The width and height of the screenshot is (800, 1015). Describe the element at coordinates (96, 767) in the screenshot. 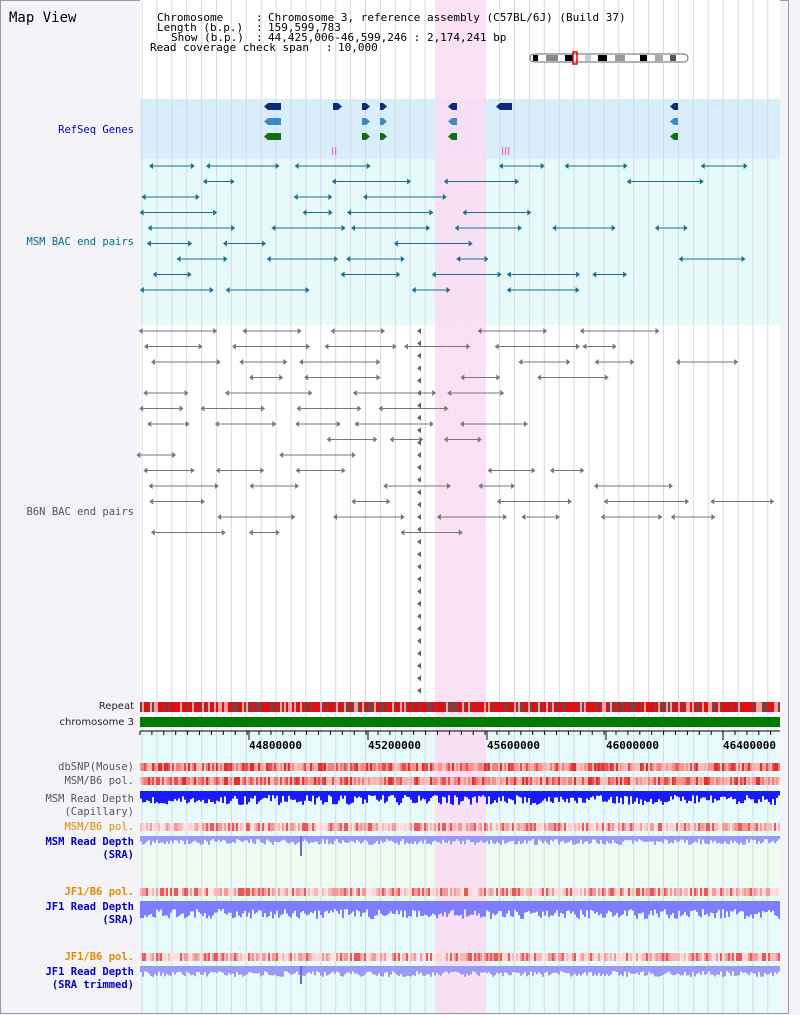

I see `track-label-dbsnp: dbSNP(Mouse)` at that location.